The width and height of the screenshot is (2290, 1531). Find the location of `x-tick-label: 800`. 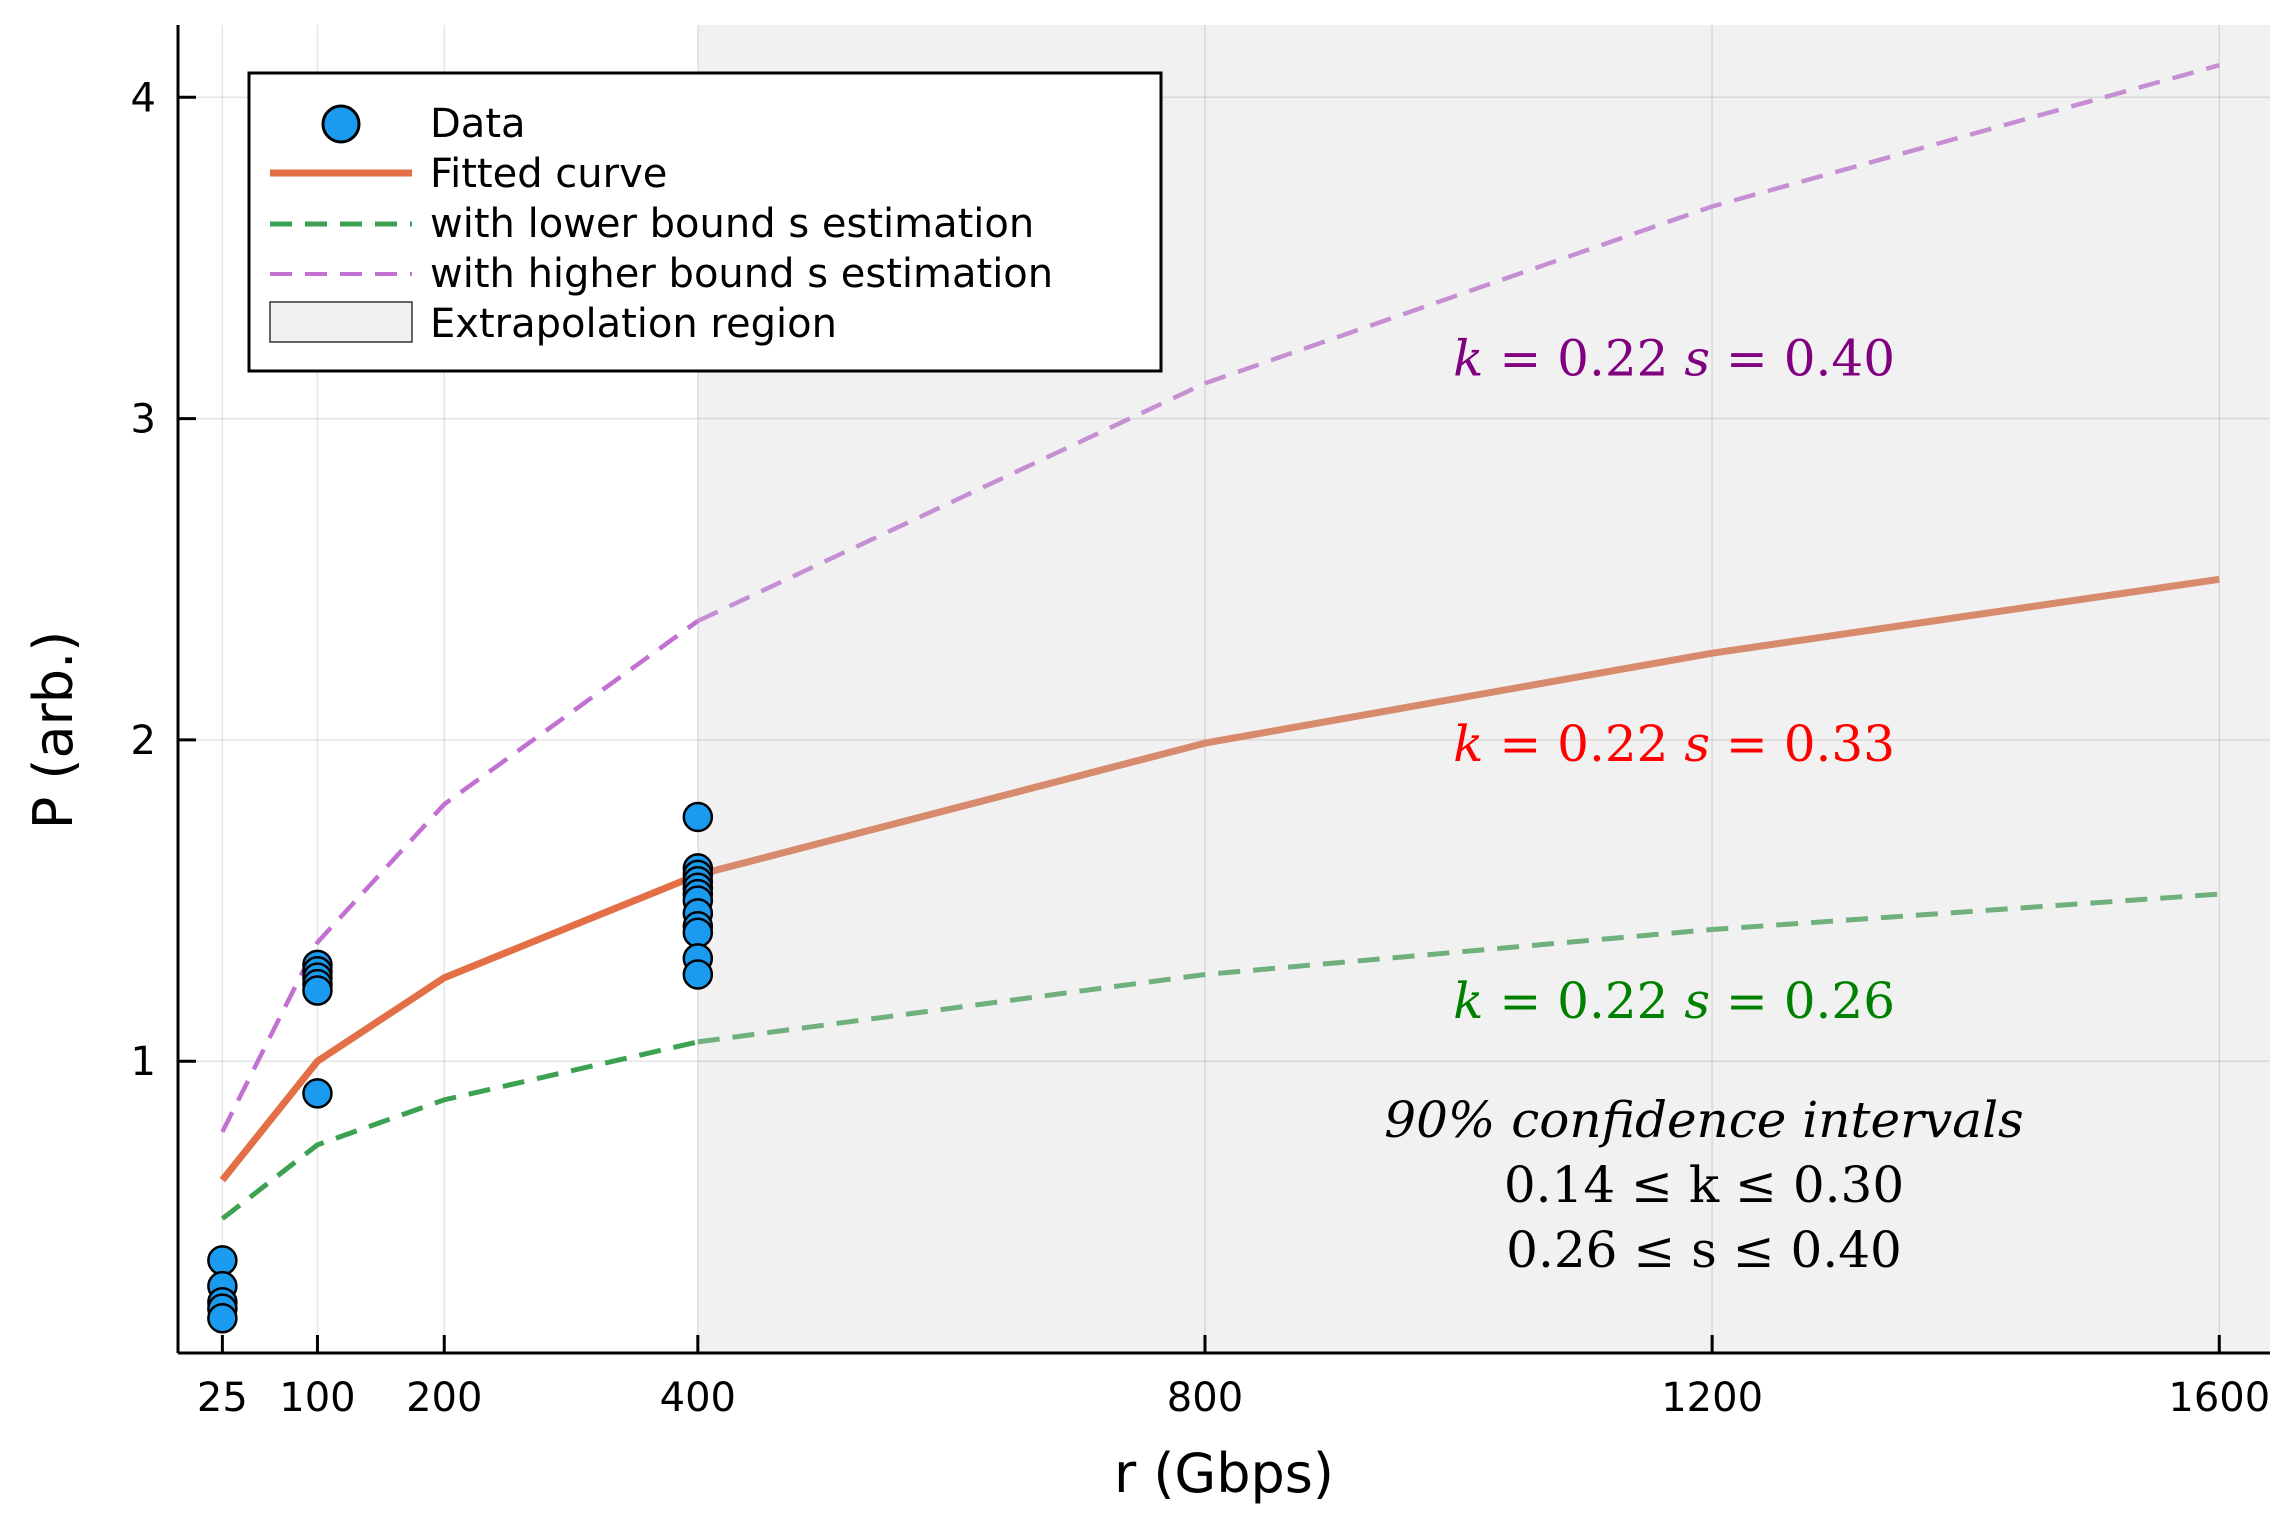

x-tick-label: 800 is located at coordinates (1205, 1398).